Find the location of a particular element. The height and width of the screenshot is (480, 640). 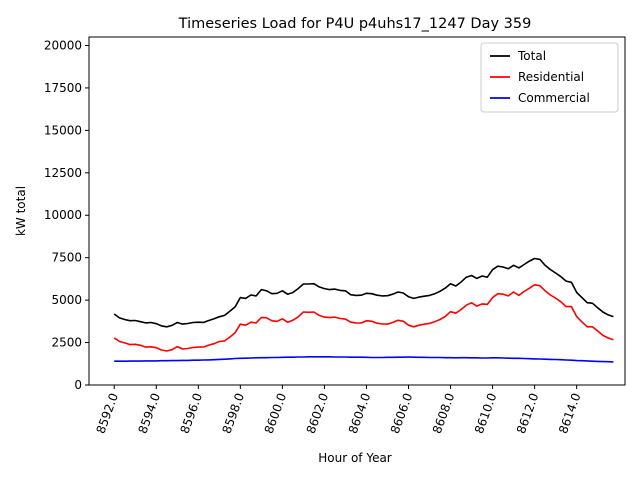

y-tick-label: 15000 is located at coordinates (63, 130).